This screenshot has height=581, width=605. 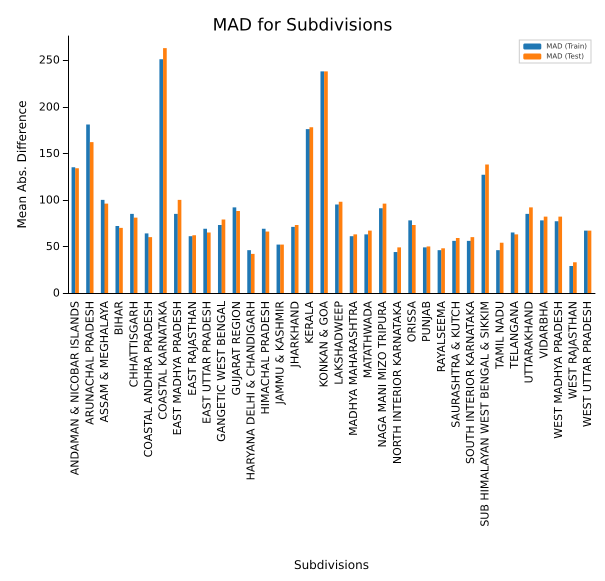 What do you see at coordinates (22, 164) in the screenshot?
I see `y-axis-title: Mean Abs. Difference` at bounding box center [22, 164].